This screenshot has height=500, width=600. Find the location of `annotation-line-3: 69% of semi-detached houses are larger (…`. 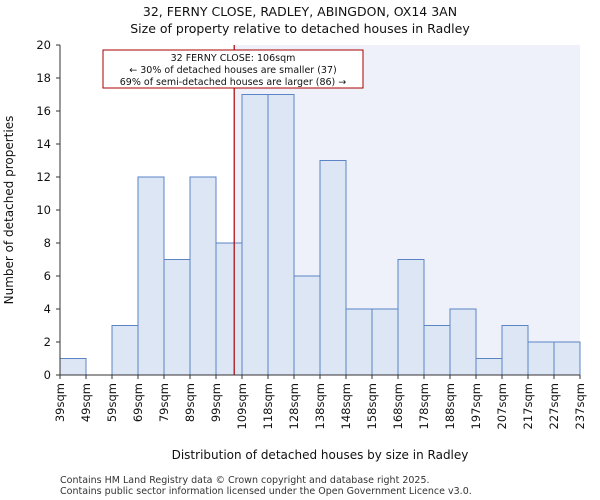

annotation-line-3: 69% of semi-detached houses are larger (… is located at coordinates (233, 82).